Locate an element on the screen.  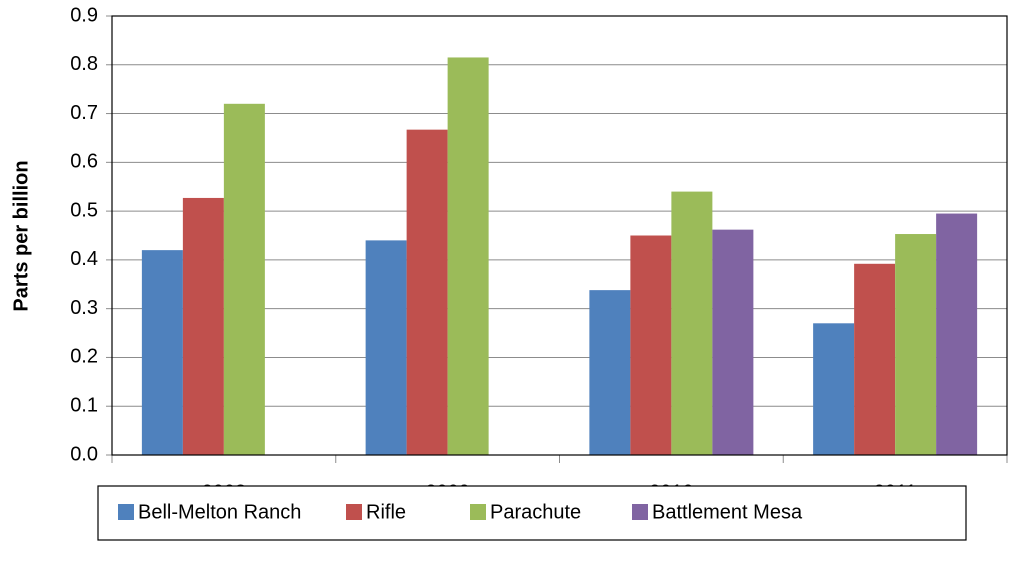
y-tick-label: 0.9 is located at coordinates (84, 15).